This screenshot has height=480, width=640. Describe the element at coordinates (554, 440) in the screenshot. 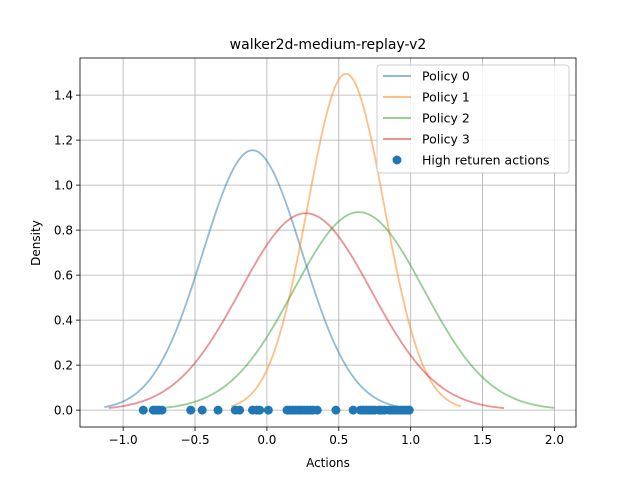

I see `x-tick-label: 2.0` at that location.